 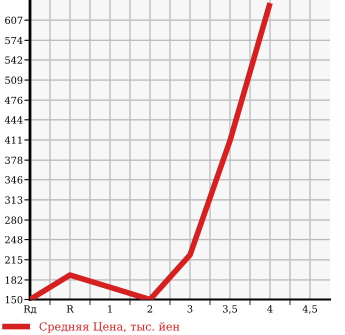 What do you see at coordinates (230, 309) in the screenshot?
I see `x-tick-label: 3,5` at bounding box center [230, 309].